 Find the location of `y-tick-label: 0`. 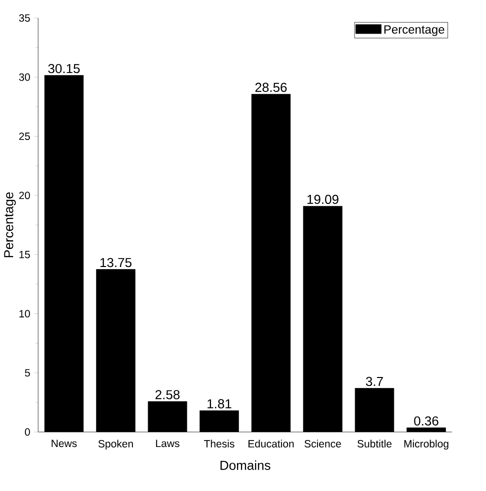

y-tick-label: 0 is located at coordinates (27, 432).